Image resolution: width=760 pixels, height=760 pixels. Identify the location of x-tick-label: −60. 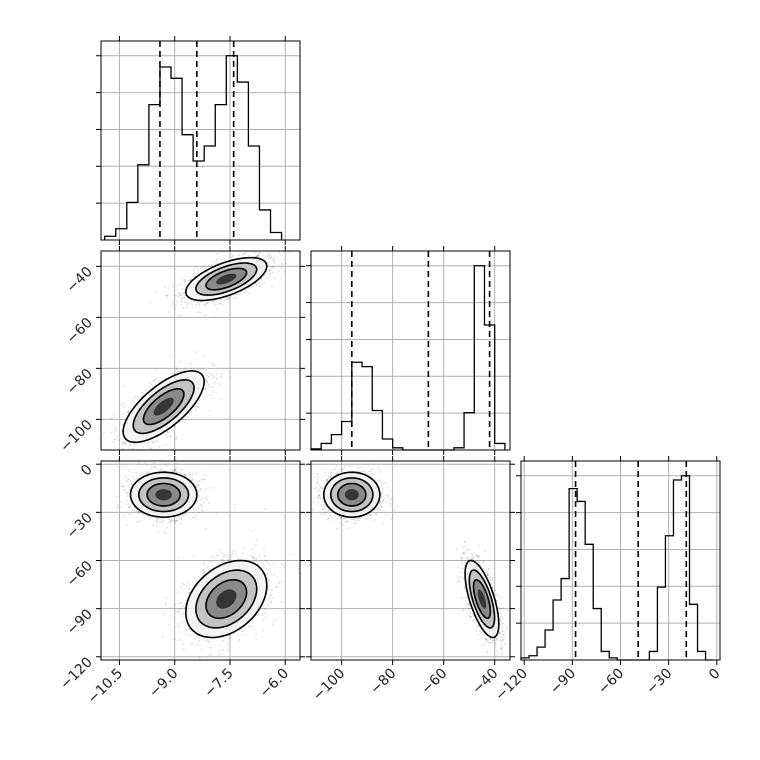
(611, 682).